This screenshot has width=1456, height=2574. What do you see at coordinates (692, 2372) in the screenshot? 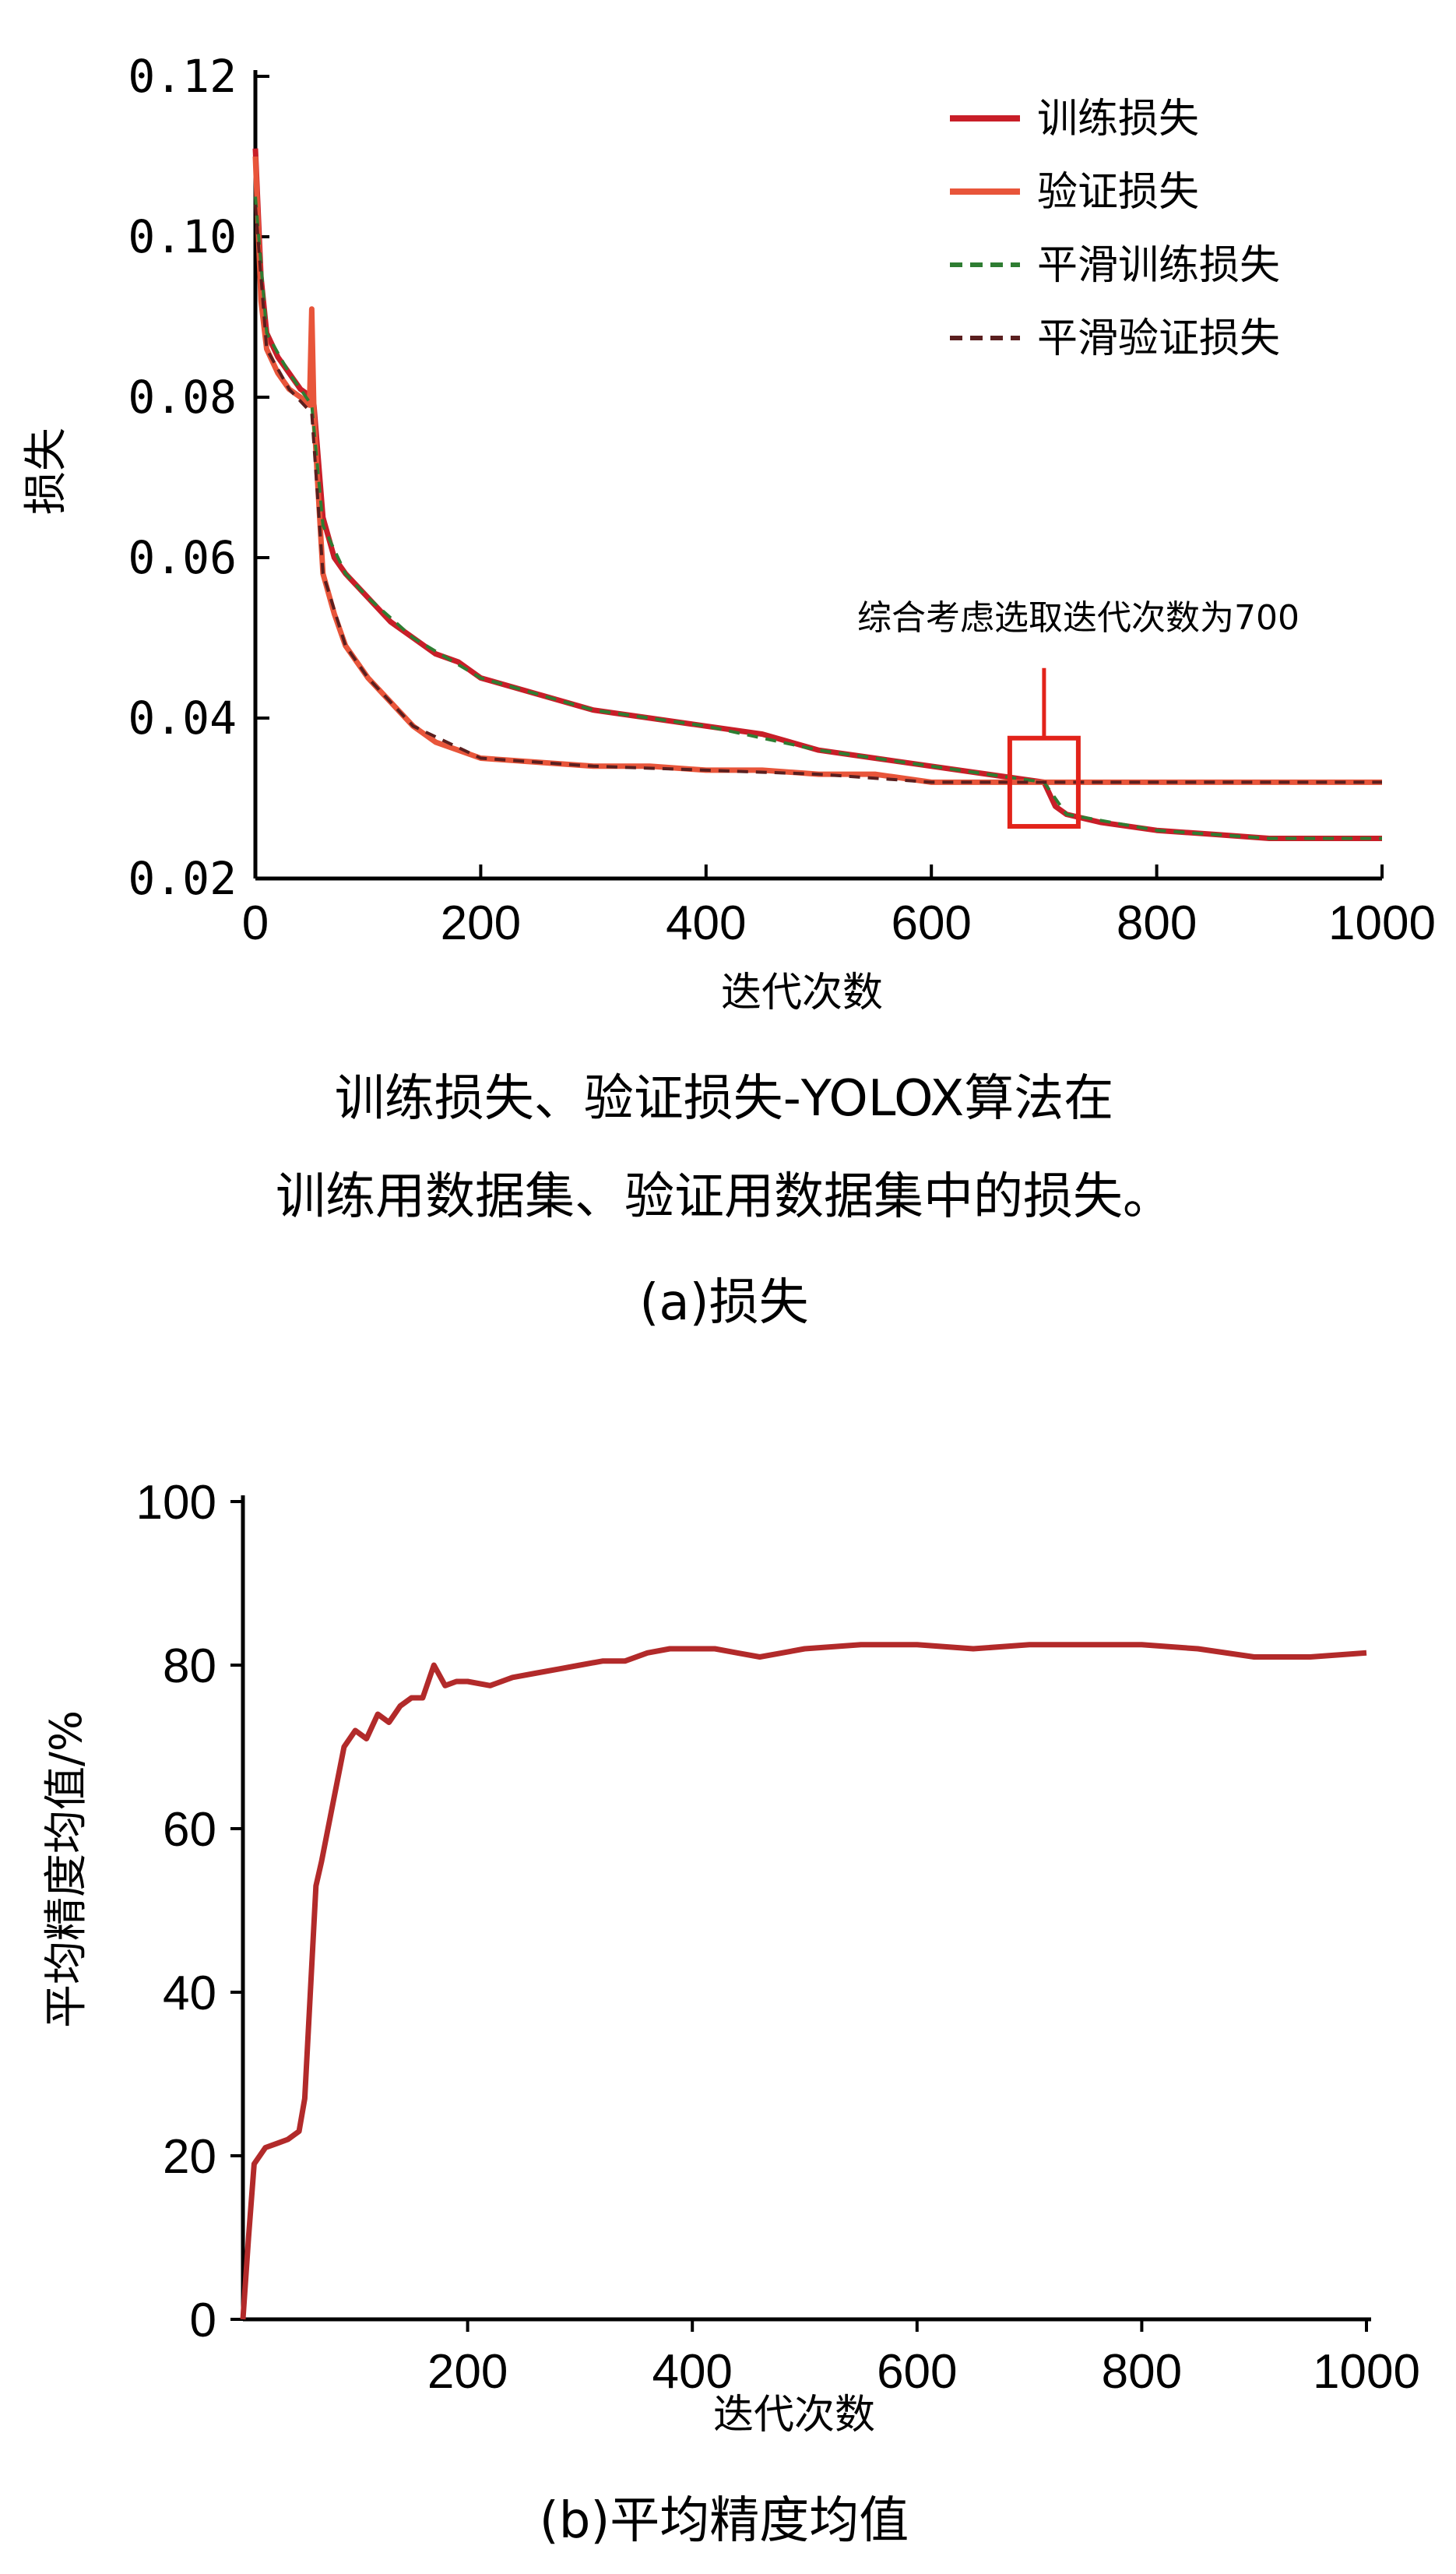
I see `map-x-tick-label: 400` at bounding box center [692, 2372].